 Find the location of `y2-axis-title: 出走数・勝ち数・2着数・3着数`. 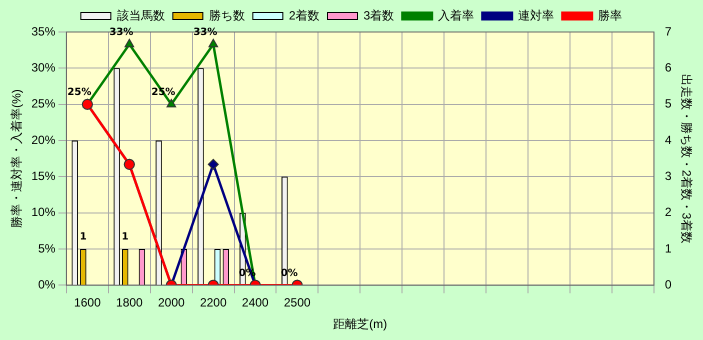

y2-axis-title: 出走数・勝ち数・2着数・3着数 is located at coordinates (686, 159).